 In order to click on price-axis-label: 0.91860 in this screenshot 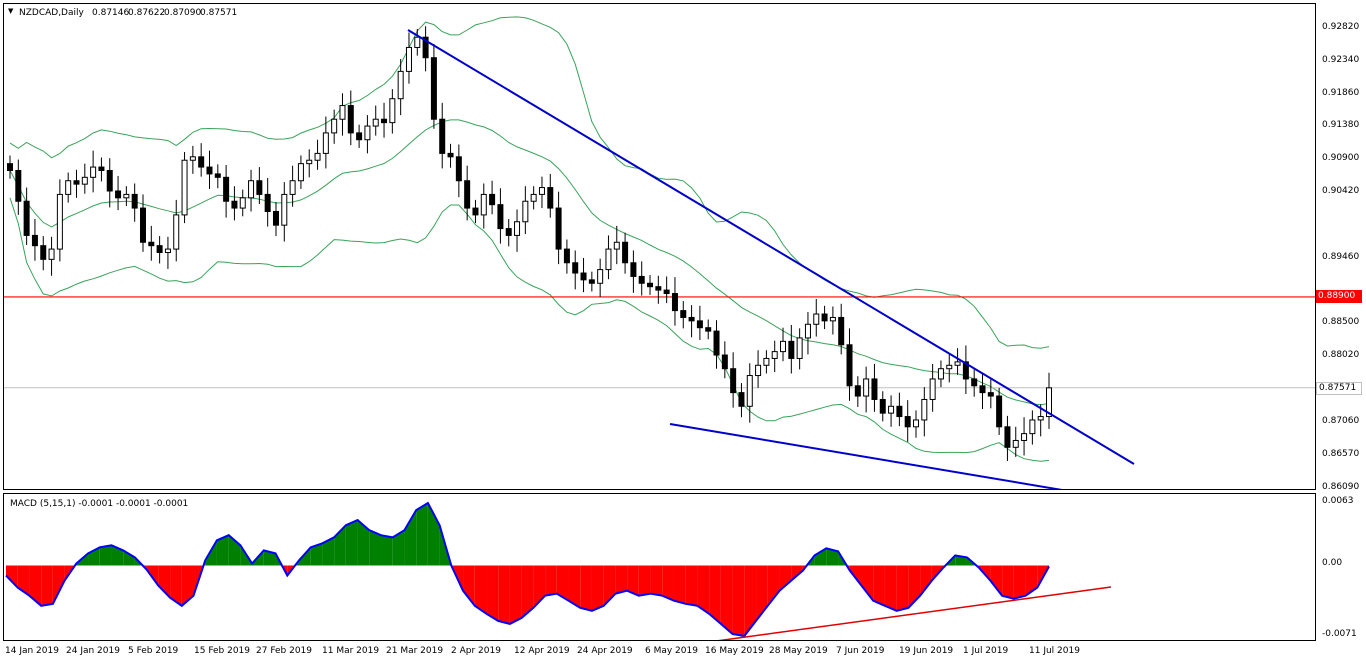, I will do `click(1341, 92)`.